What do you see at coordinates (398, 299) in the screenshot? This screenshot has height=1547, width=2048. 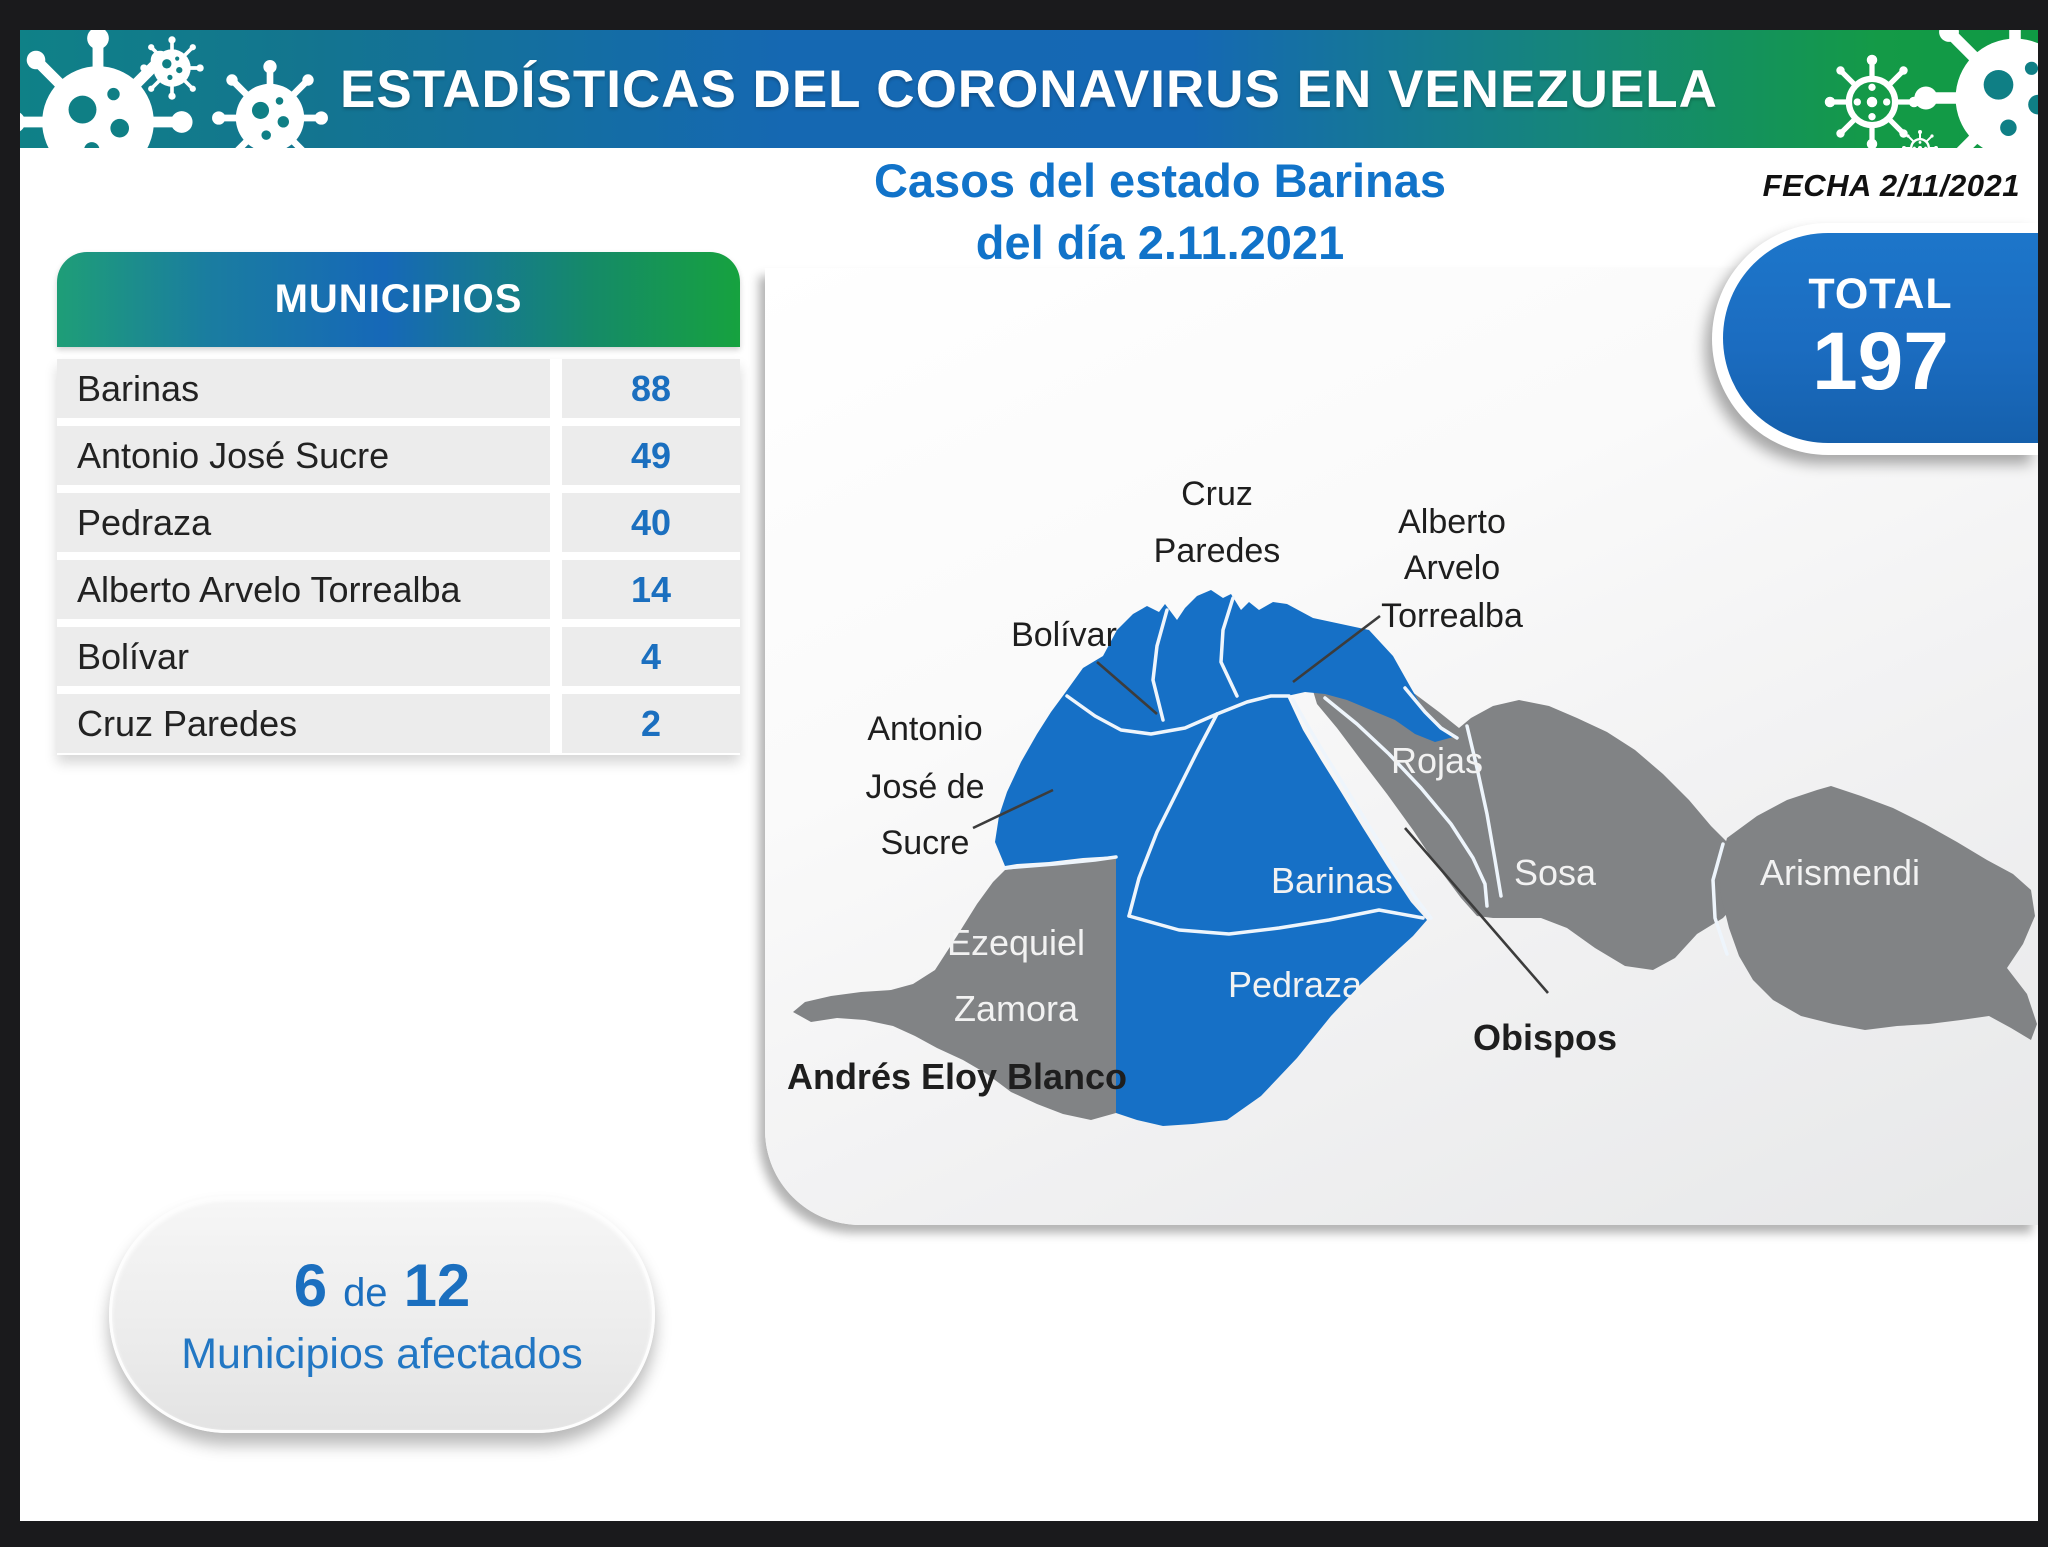 I see `table-header: MUNICIPIOS` at bounding box center [398, 299].